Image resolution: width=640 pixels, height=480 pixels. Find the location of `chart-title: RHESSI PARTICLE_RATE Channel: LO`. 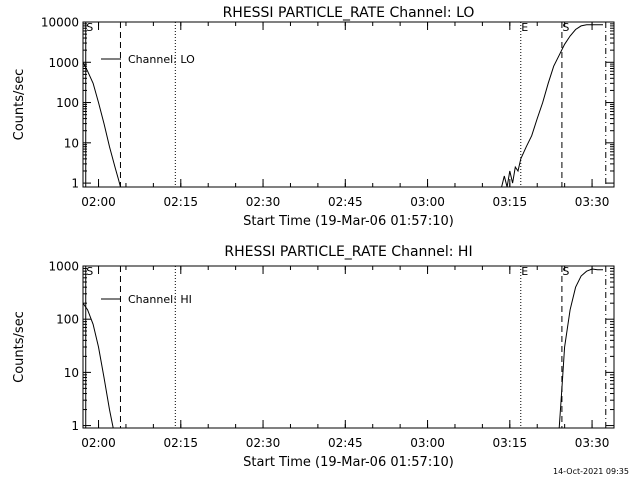

chart-title: RHESSI PARTICLE_RATE Channel: LO is located at coordinates (349, 13).